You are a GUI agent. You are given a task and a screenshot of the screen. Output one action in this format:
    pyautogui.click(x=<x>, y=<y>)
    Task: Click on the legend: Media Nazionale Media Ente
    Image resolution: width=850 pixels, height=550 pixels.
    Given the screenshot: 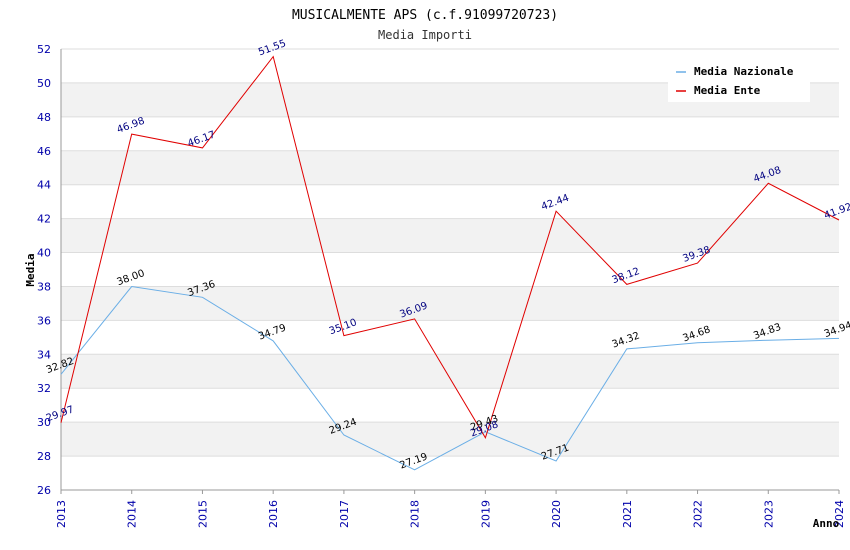 What is the action you would take?
    pyautogui.click(x=739, y=81)
    